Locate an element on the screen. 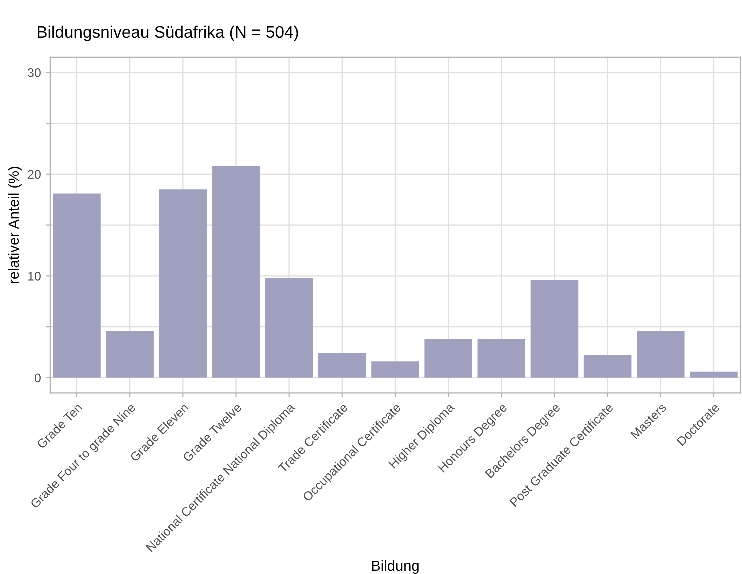 The height and width of the screenshot is (574, 742). x-axis-title: Bildung is located at coordinates (395, 567).